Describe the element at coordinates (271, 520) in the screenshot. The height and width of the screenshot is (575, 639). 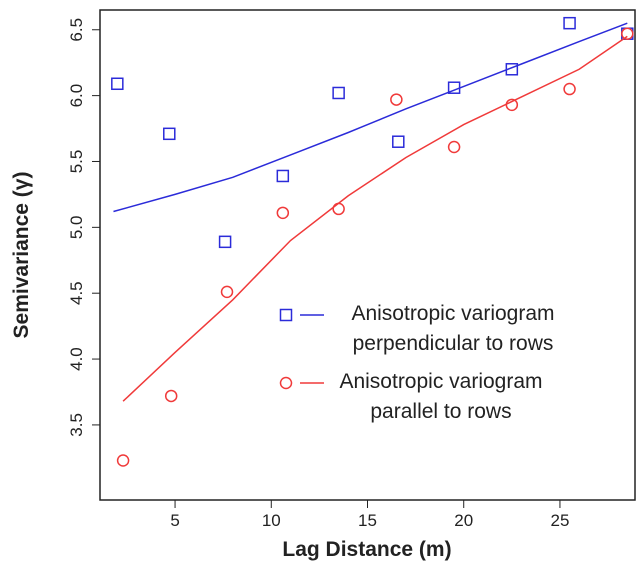
I see `x-tick-label: 10` at that location.